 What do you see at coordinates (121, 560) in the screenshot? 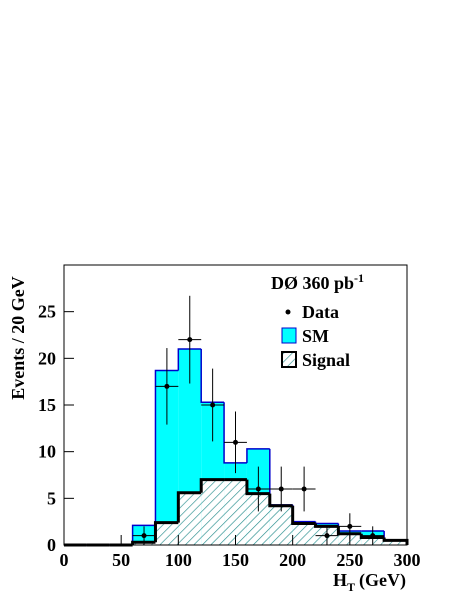
I see `x-tick-label: 50` at bounding box center [121, 560].